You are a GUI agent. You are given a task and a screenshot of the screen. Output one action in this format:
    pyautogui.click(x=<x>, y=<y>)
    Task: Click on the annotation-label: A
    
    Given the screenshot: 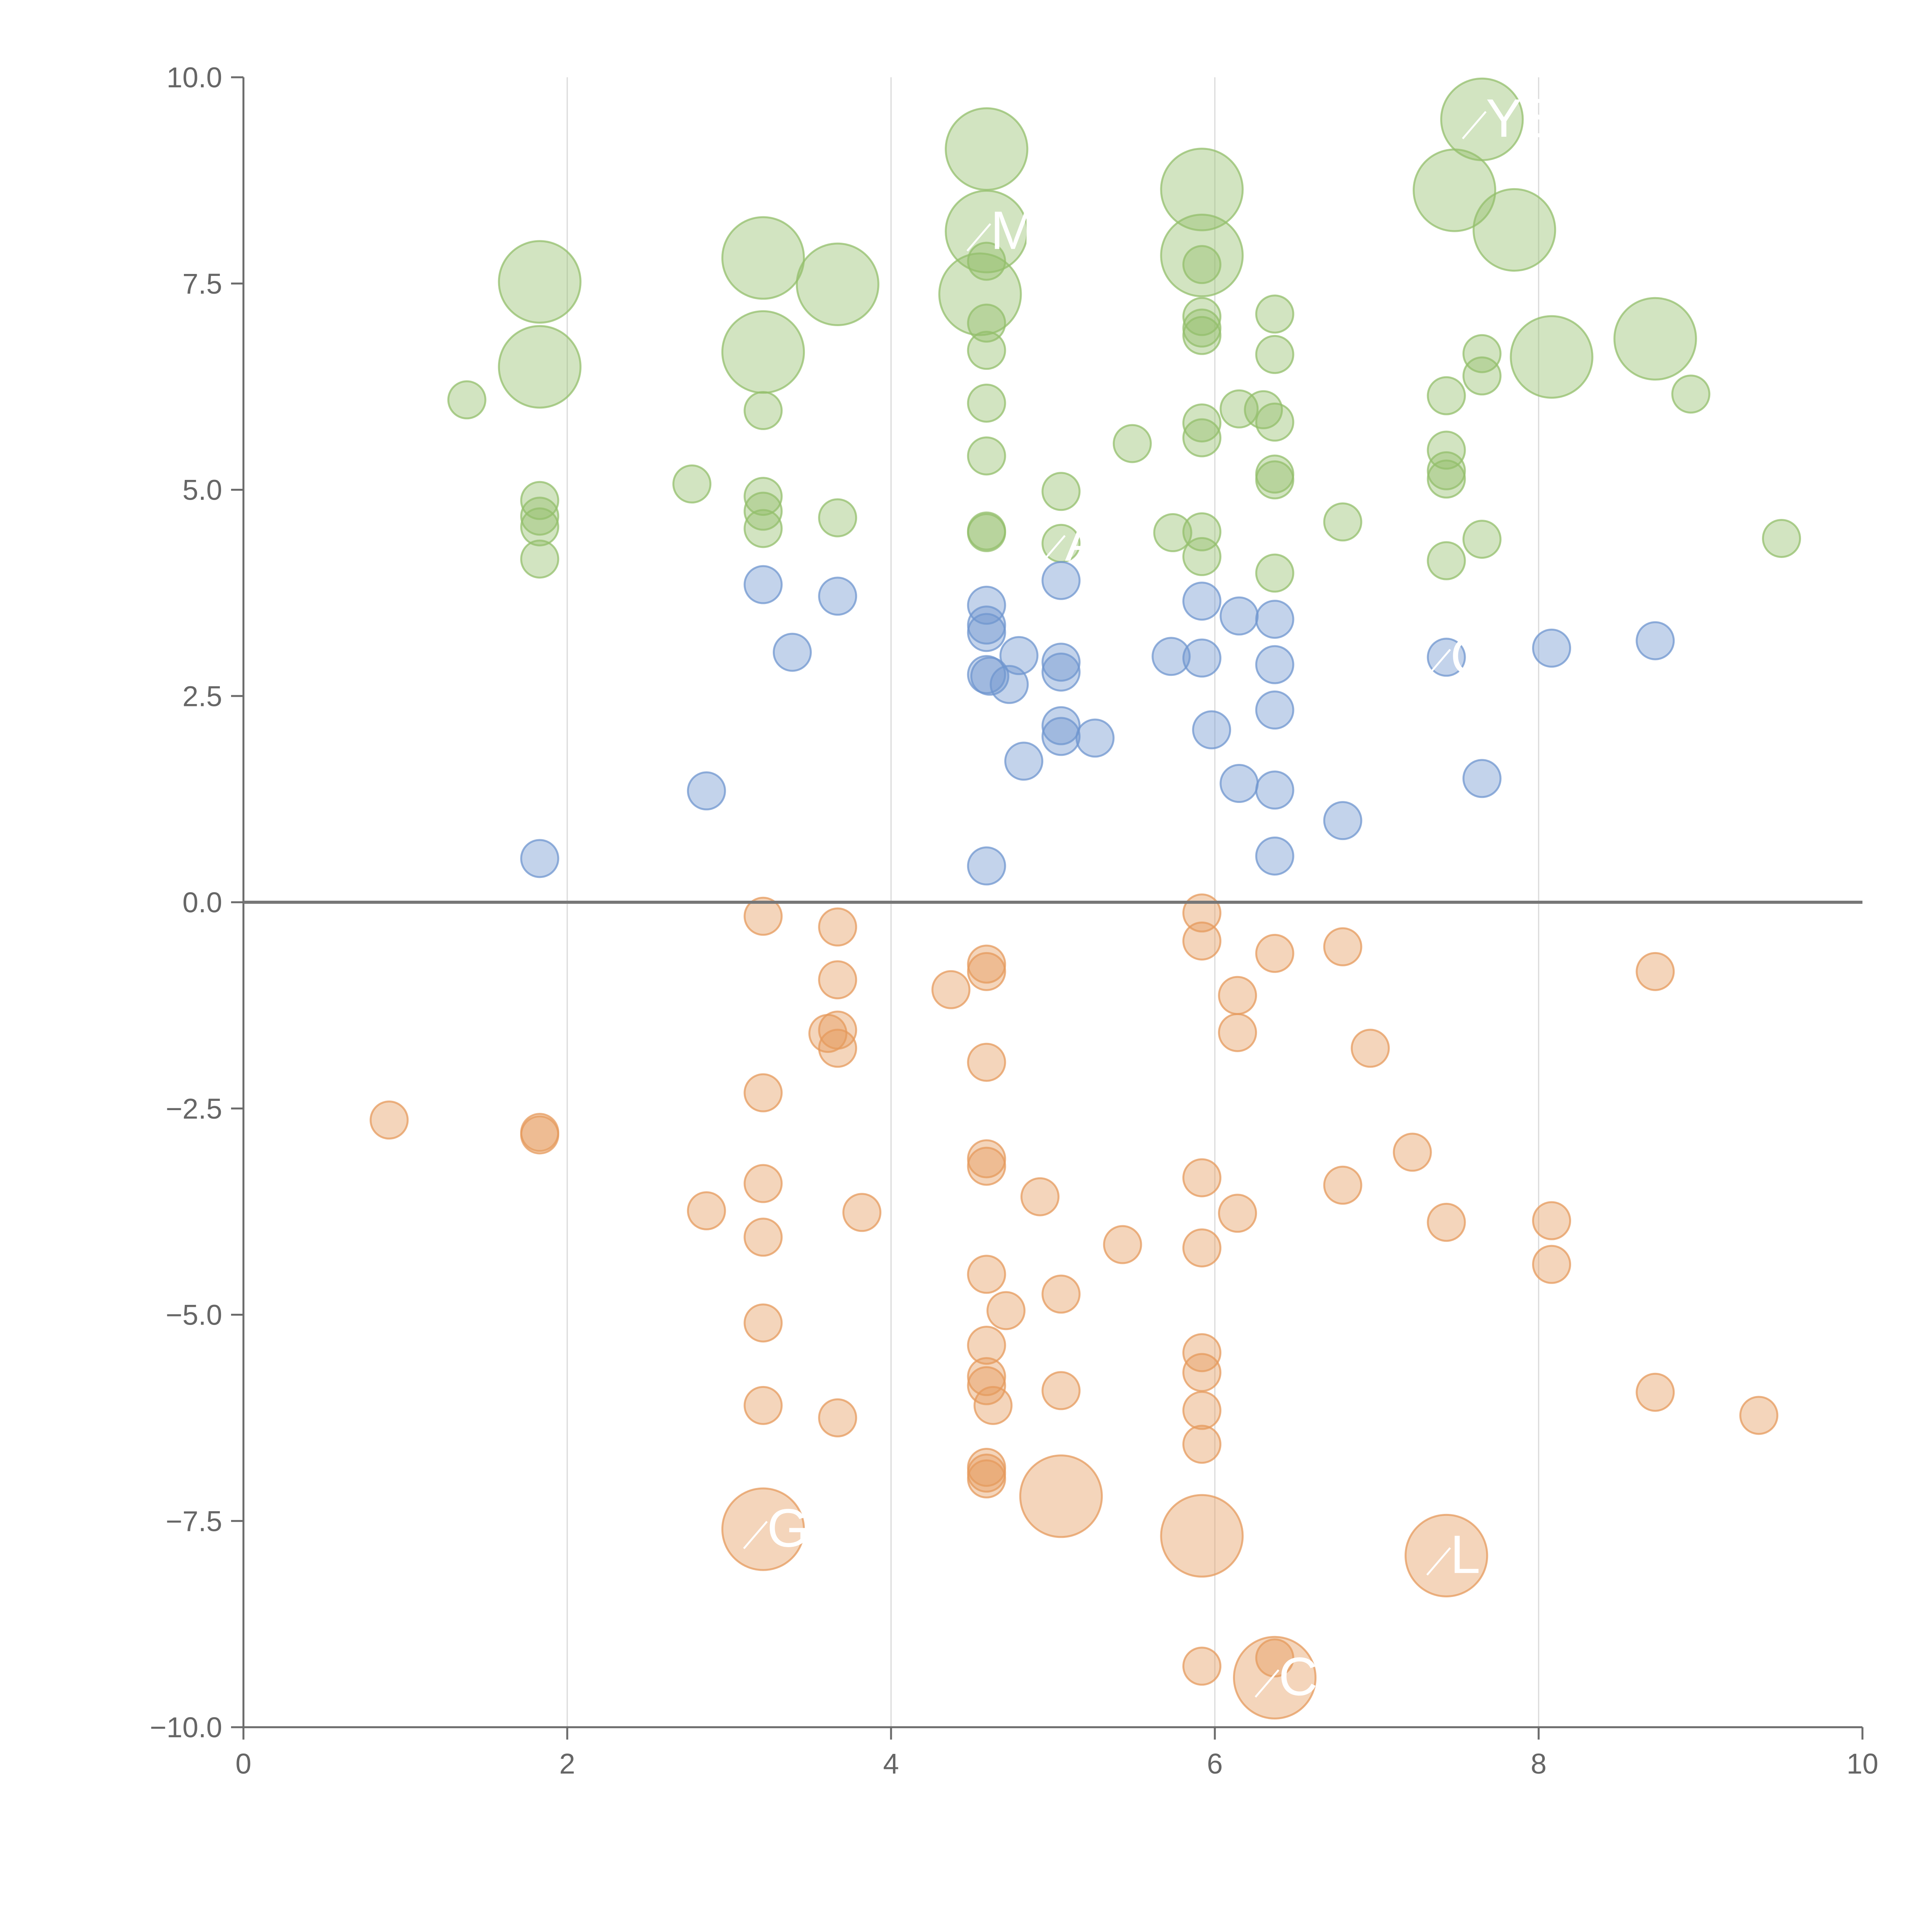 What is the action you would take?
    pyautogui.click(x=1083, y=542)
    